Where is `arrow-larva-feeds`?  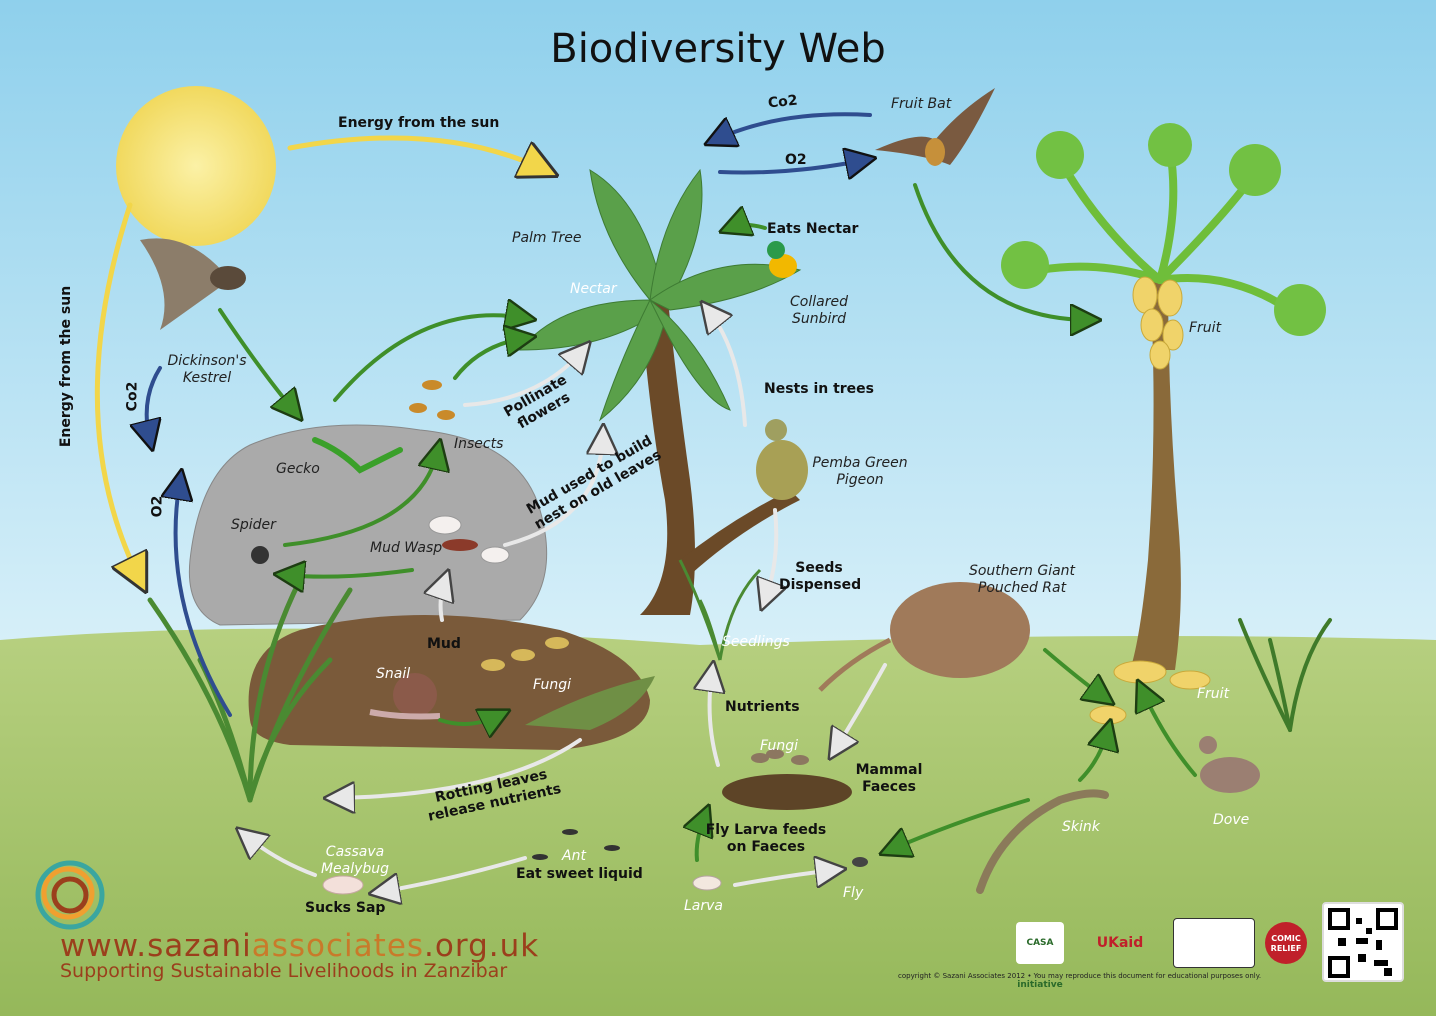 arrow-larva-feeds is located at coordinates (701, 838).